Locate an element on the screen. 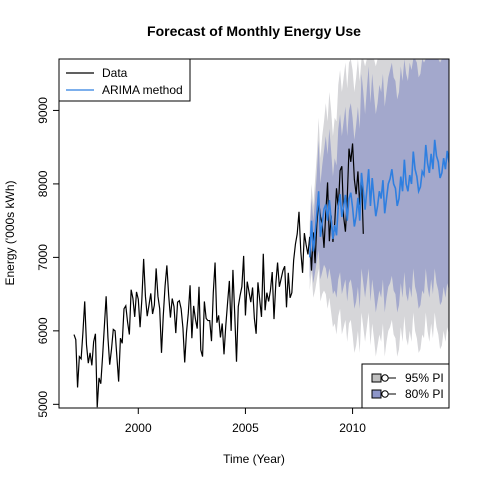 This screenshot has height=480, width=480. pi80-legend-swatch is located at coordinates (376, 394).